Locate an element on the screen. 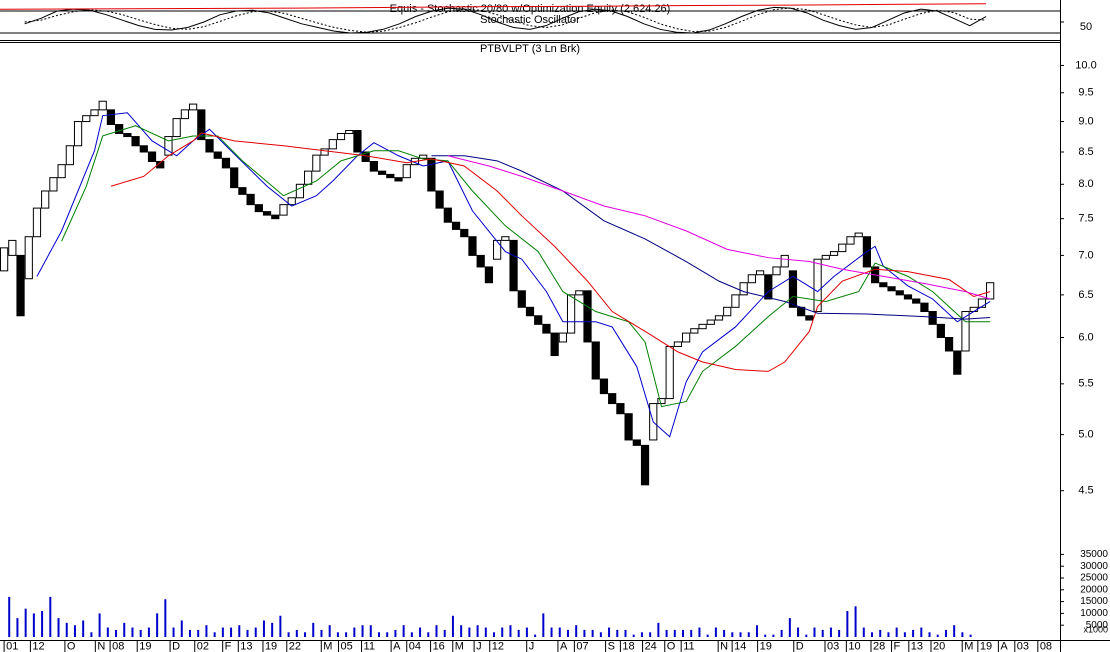 The width and height of the screenshot is (1110, 652). volume-tick-label: 5000 is located at coordinates (1097, 625).